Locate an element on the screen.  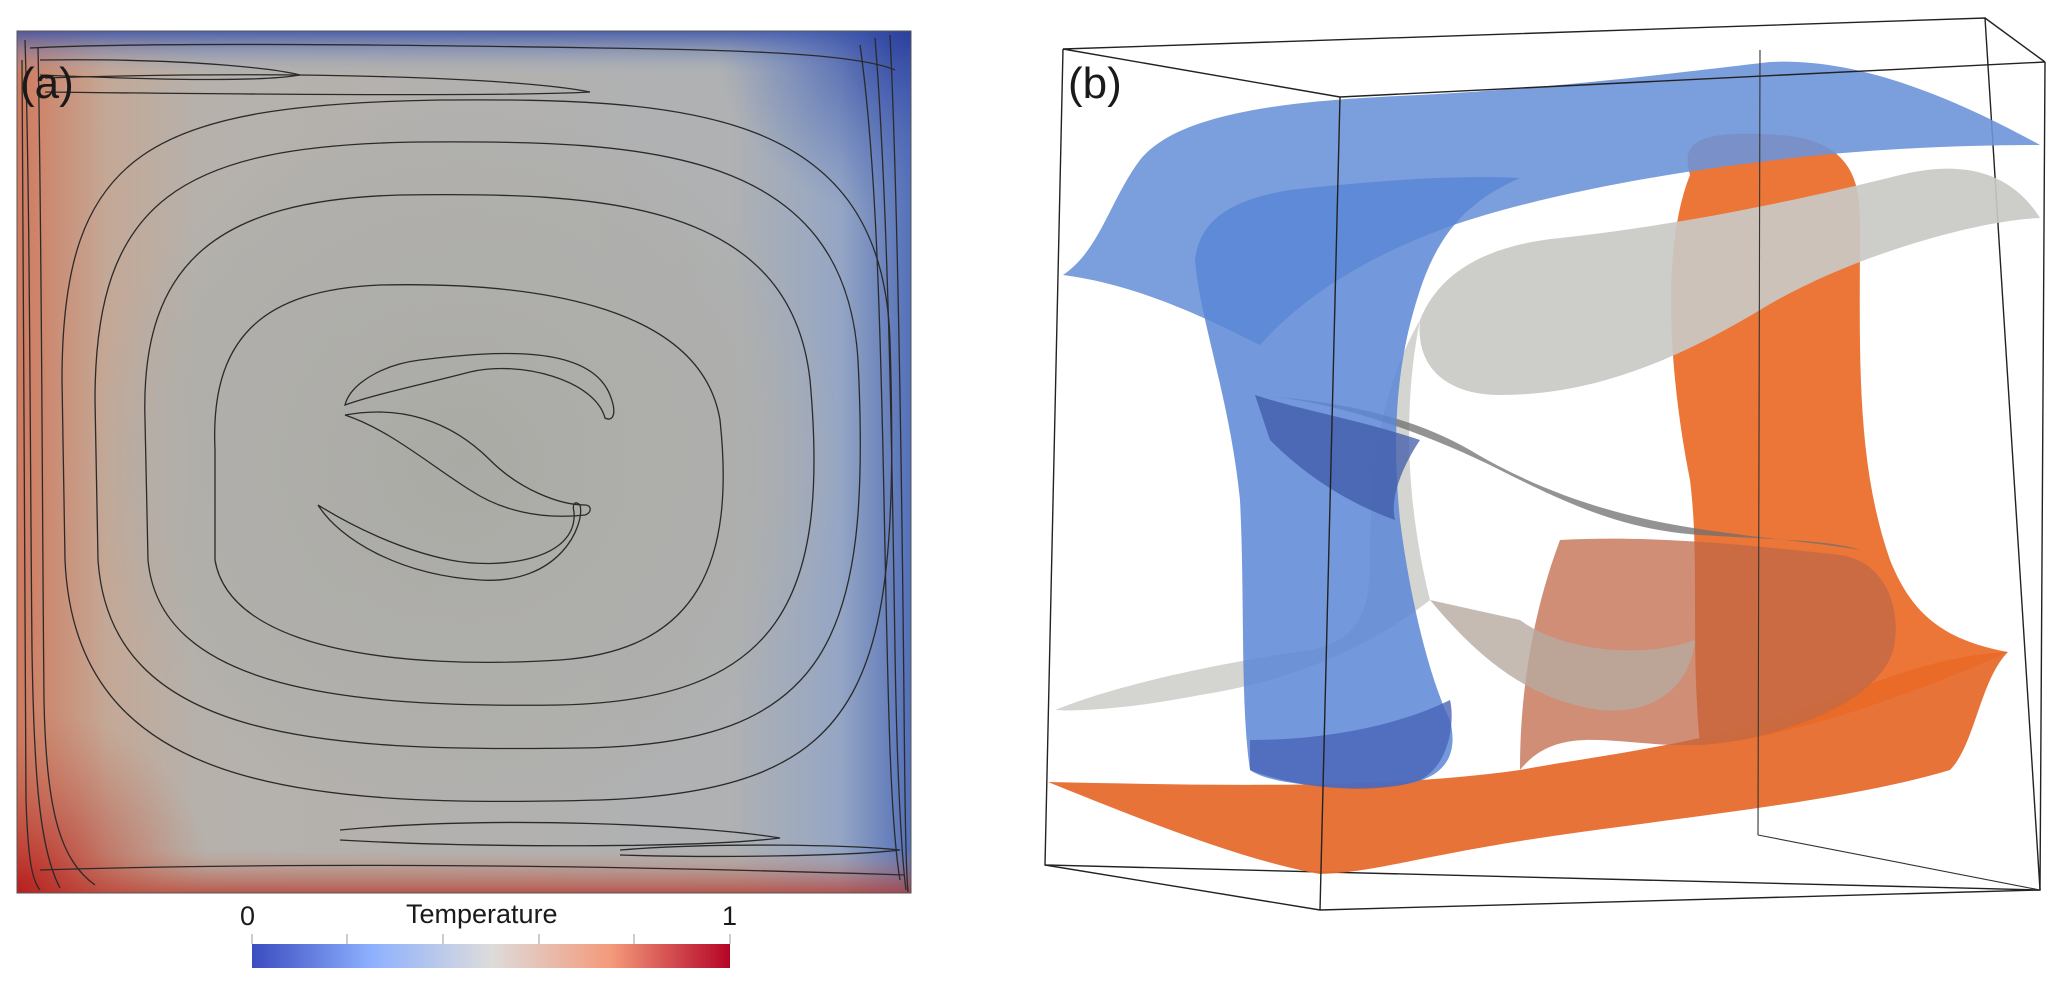
colorbar is located at coordinates (491, 951).